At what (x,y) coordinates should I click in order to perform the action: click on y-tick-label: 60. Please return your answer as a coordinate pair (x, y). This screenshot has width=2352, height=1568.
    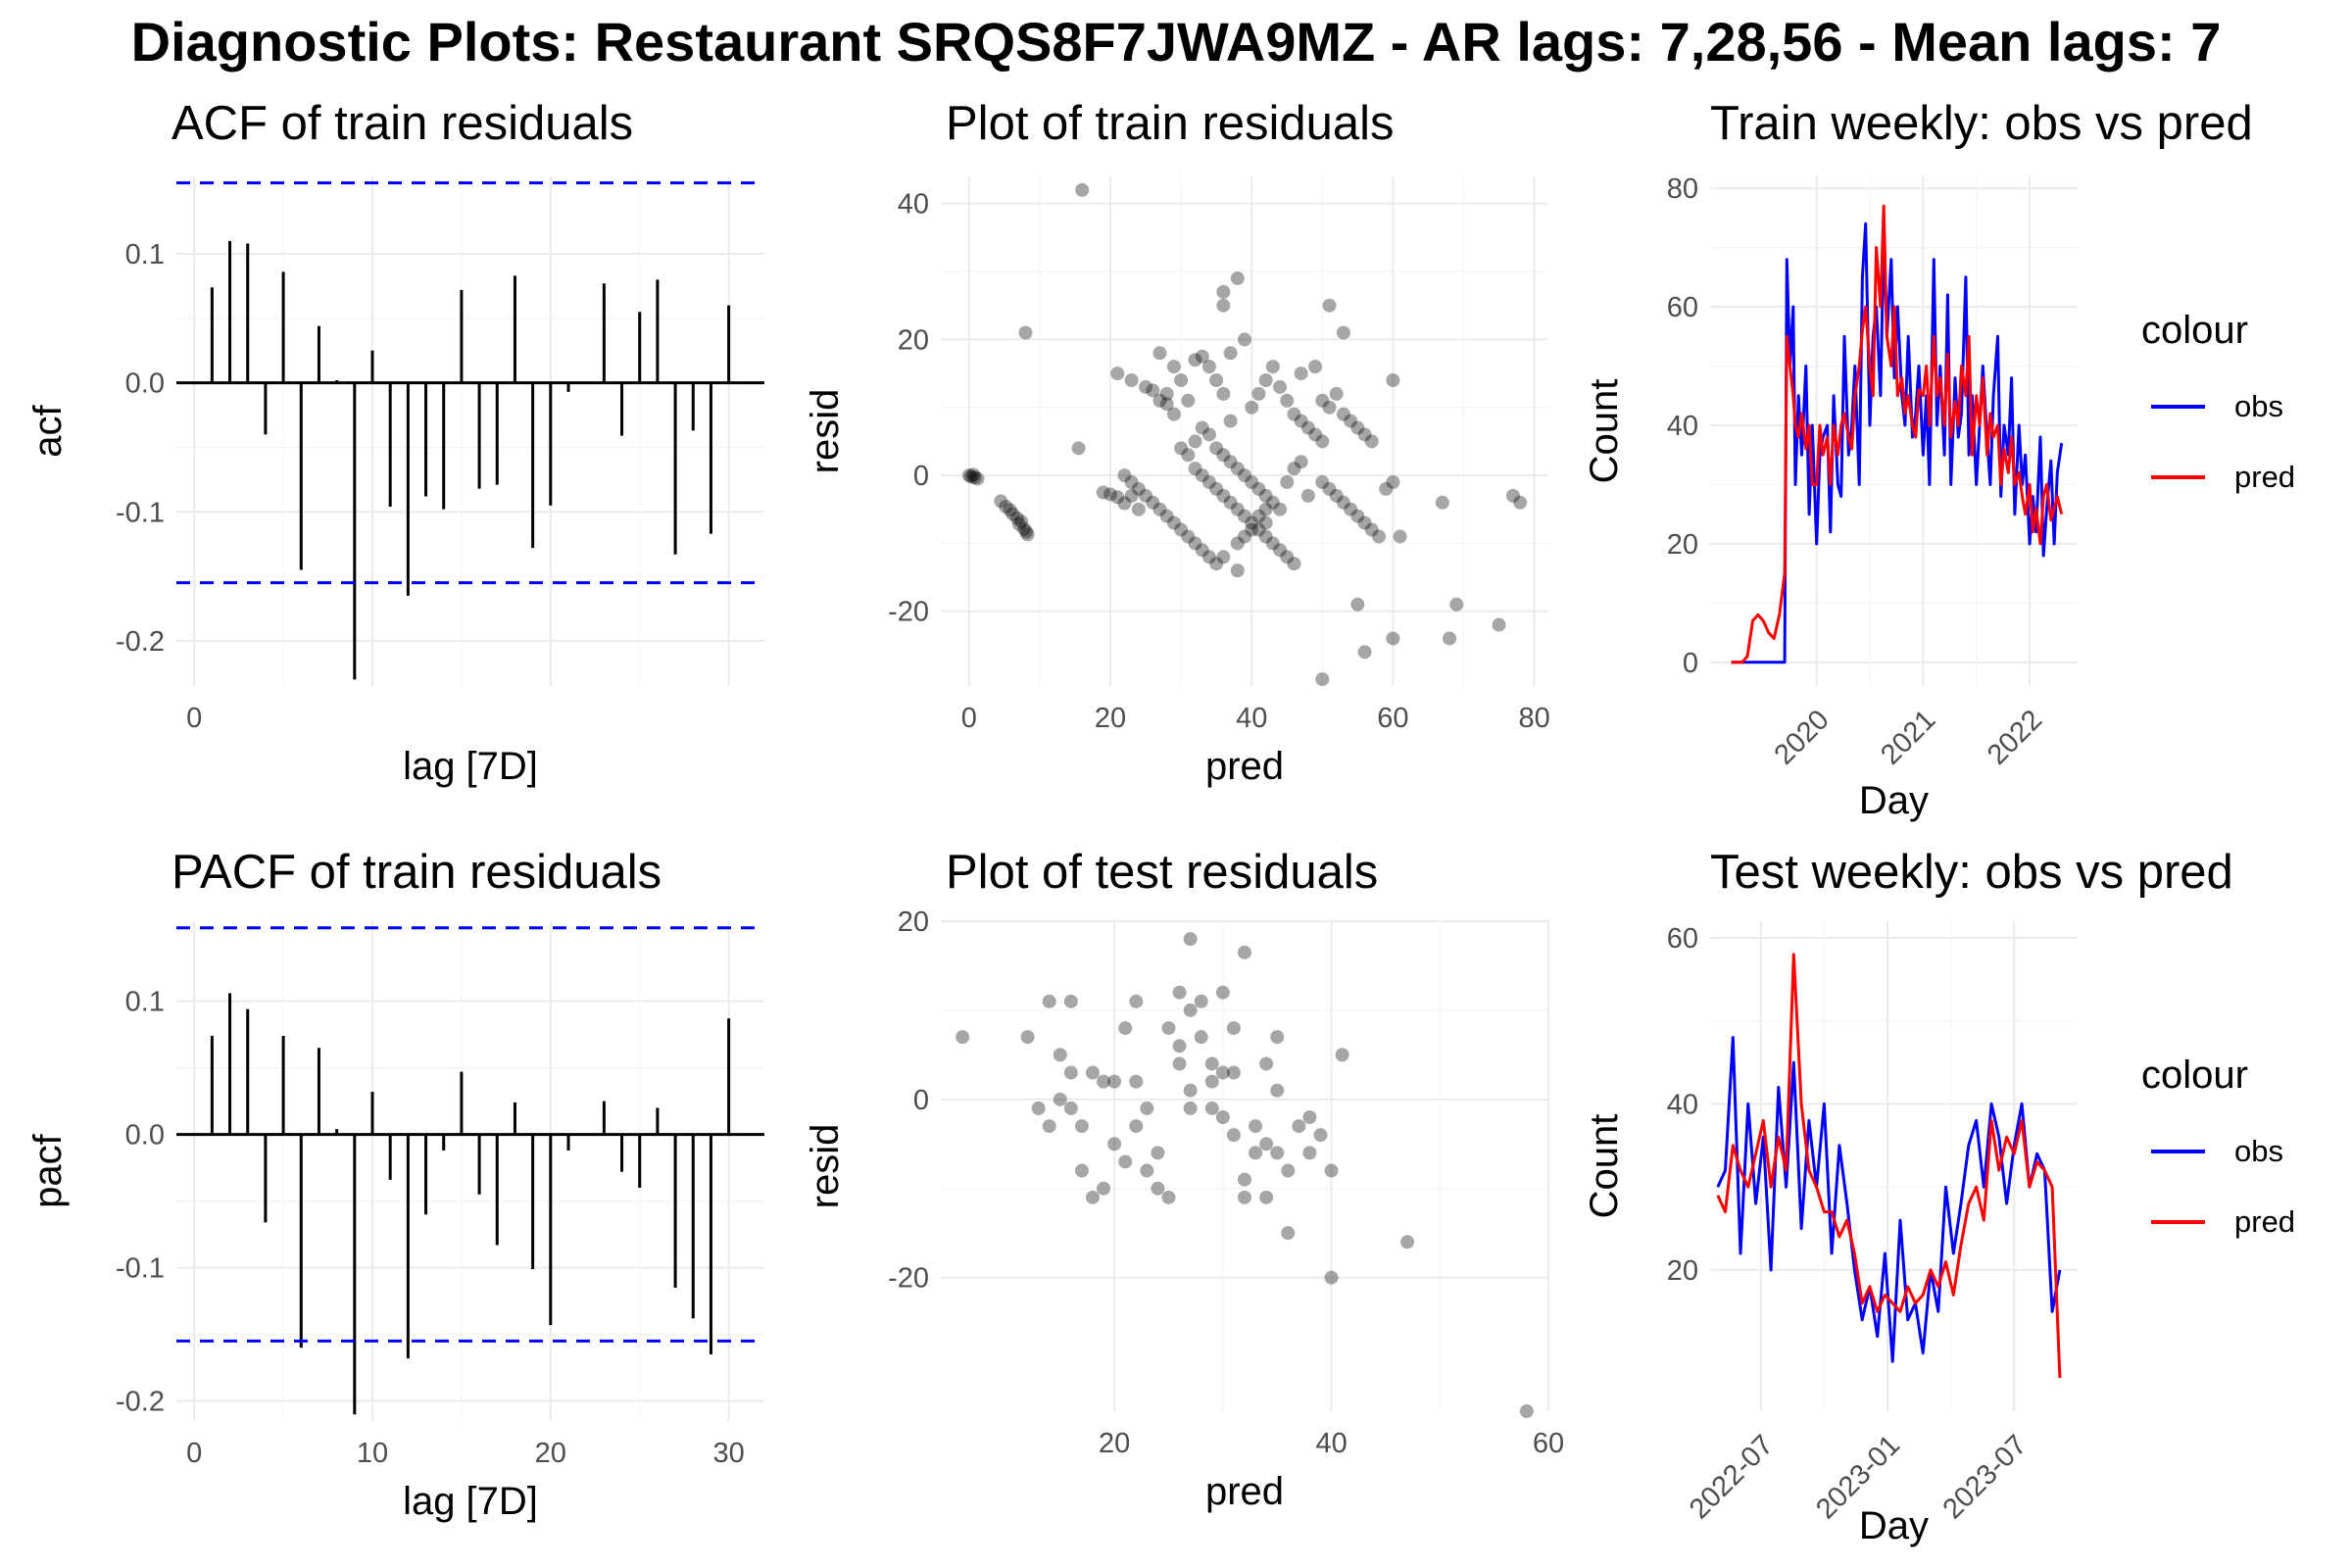
    Looking at the image, I should click on (1682, 939).